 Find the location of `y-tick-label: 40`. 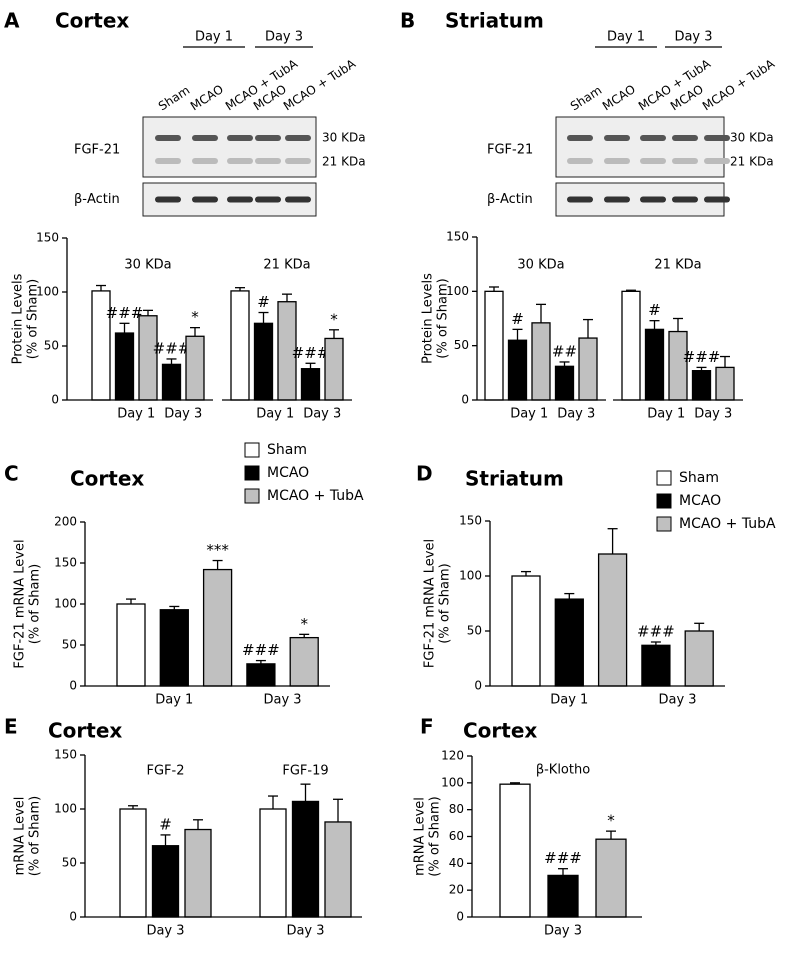

y-tick-label: 40 is located at coordinates (456, 863).